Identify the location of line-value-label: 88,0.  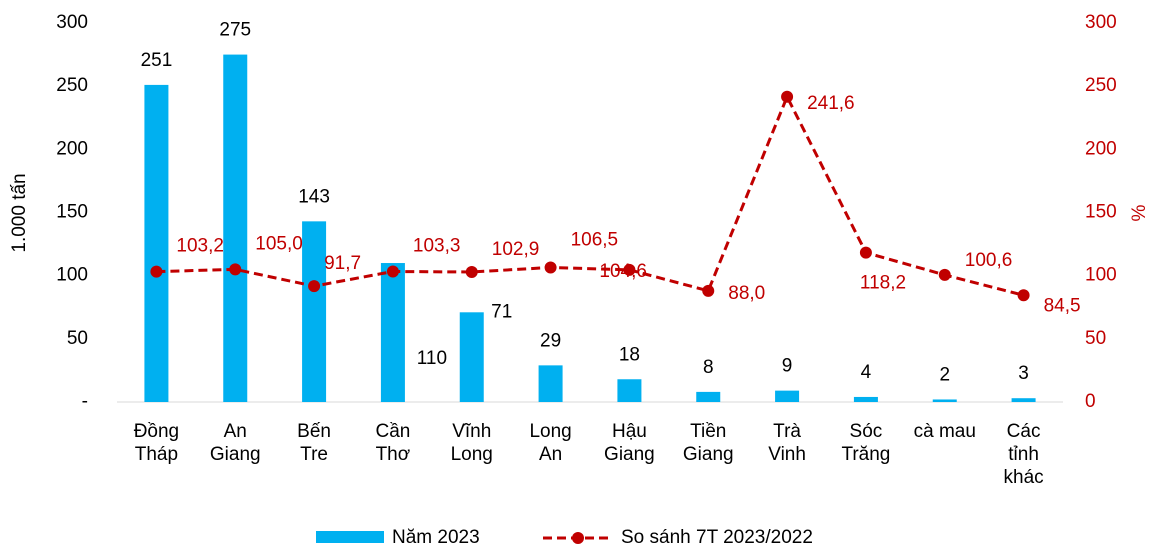
(746, 293).